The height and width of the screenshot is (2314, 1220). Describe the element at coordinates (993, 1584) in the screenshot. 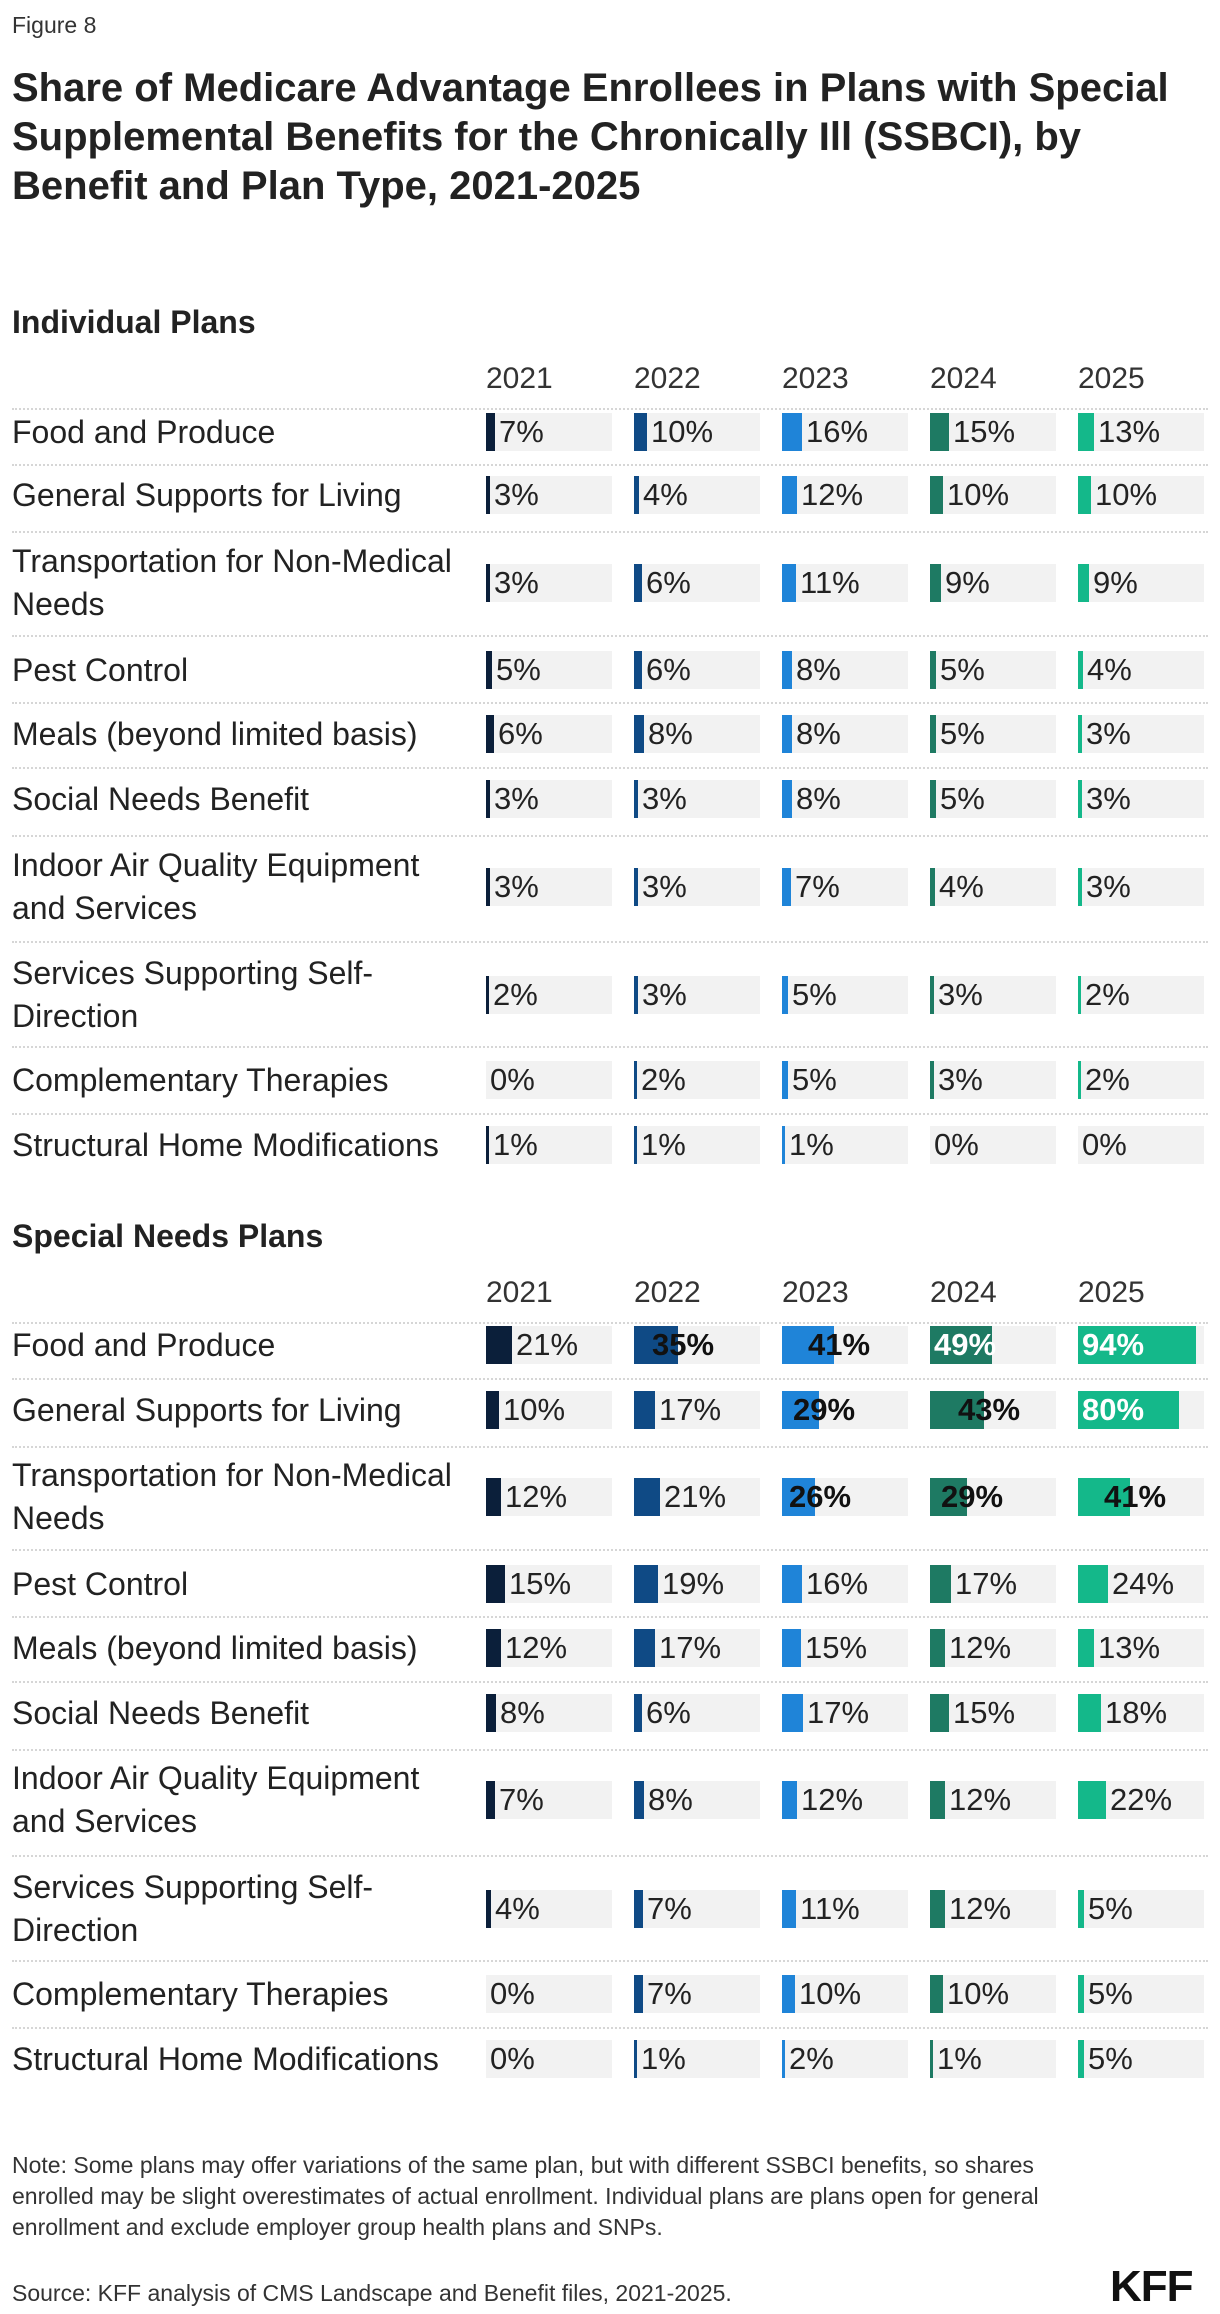

I see `value-cell-2024: 17%` at that location.